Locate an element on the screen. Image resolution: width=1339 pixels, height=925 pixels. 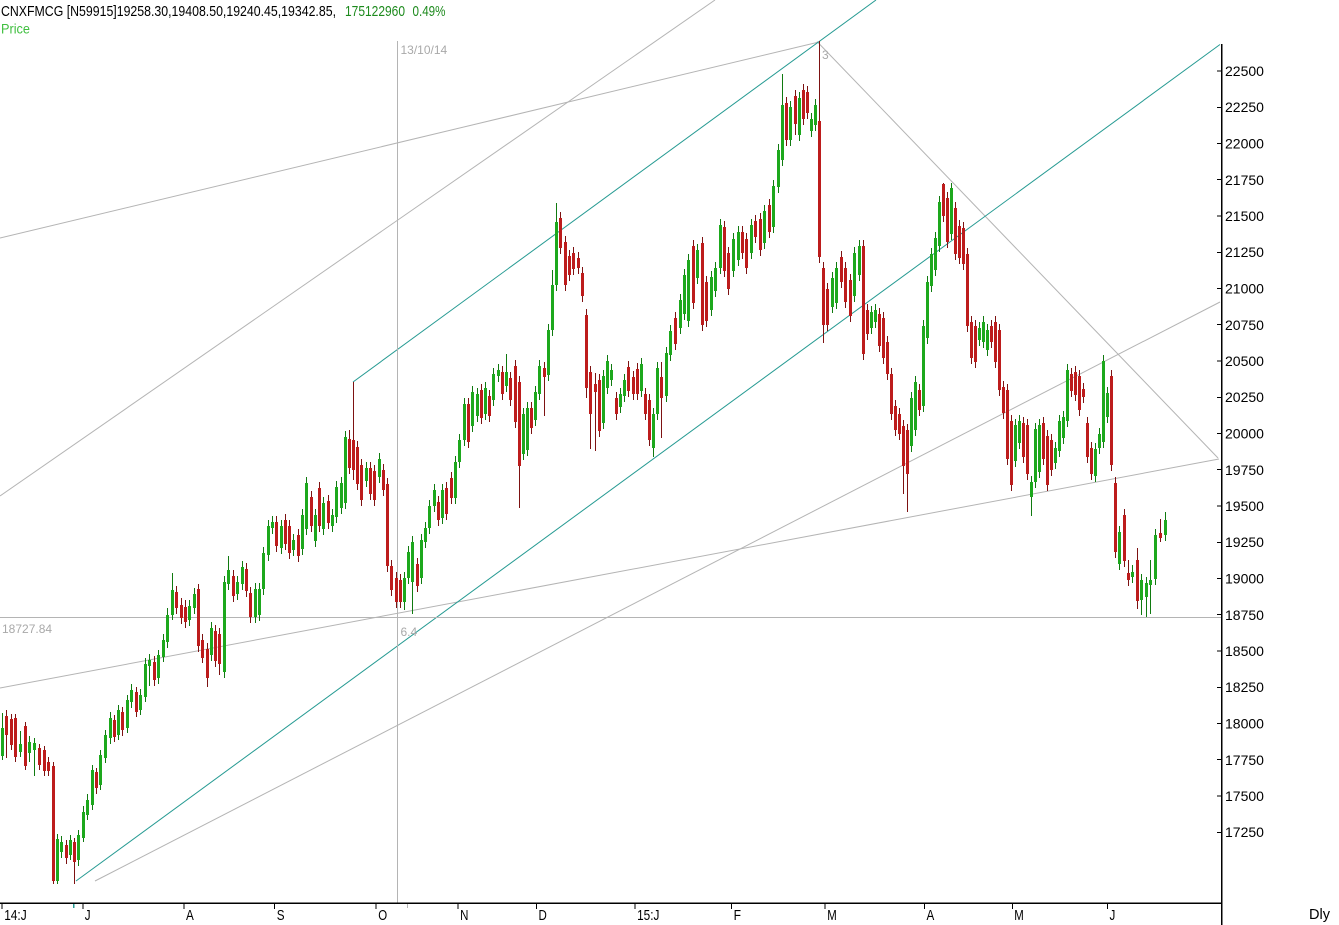
svg-text: 20500 is located at coordinates (1244, 361).